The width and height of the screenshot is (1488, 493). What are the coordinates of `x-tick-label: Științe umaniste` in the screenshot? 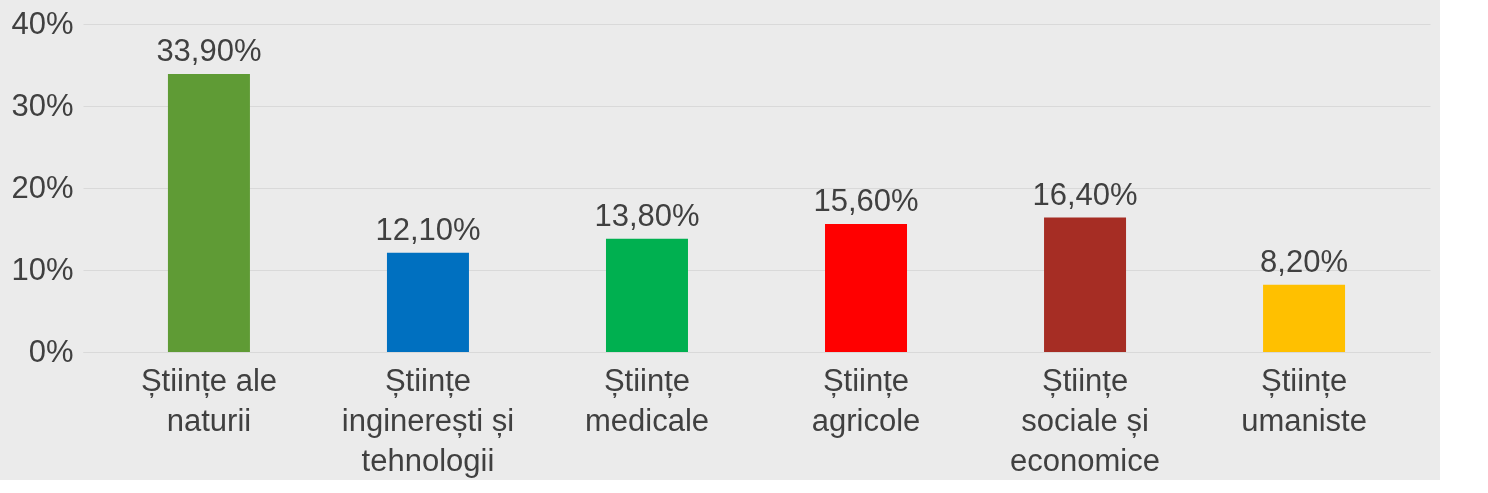 It's located at (1304, 400).